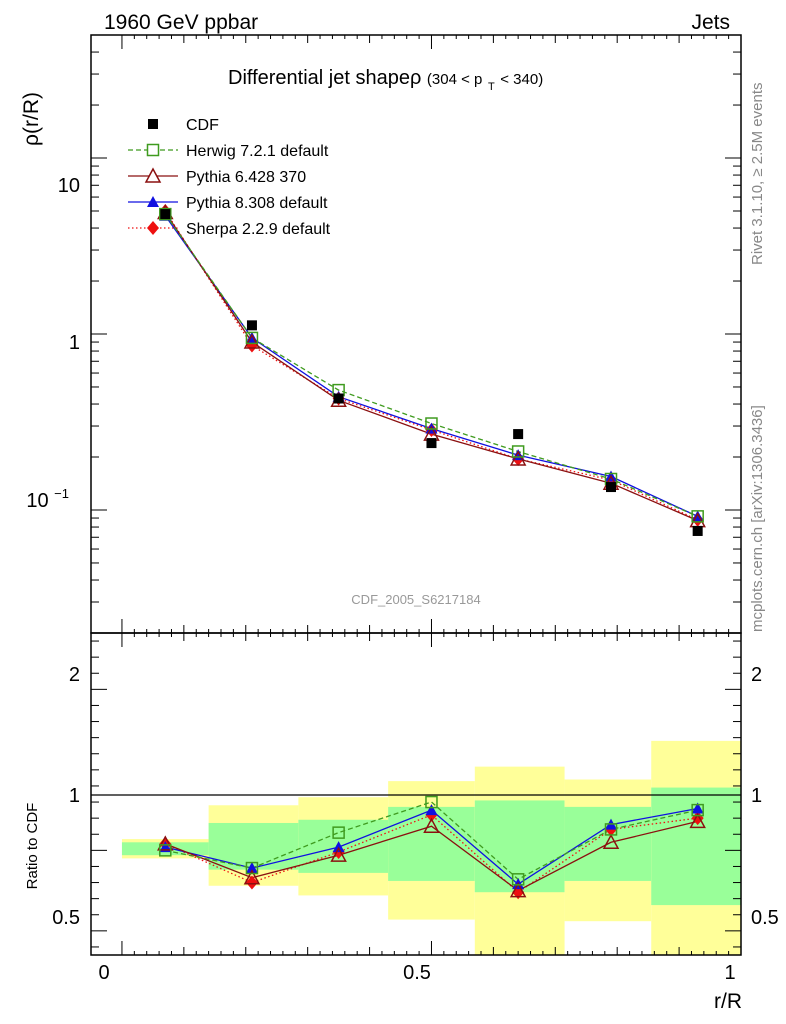  I want to click on ratio-ytick-label-0.5-right: 0.5, so click(765, 918).